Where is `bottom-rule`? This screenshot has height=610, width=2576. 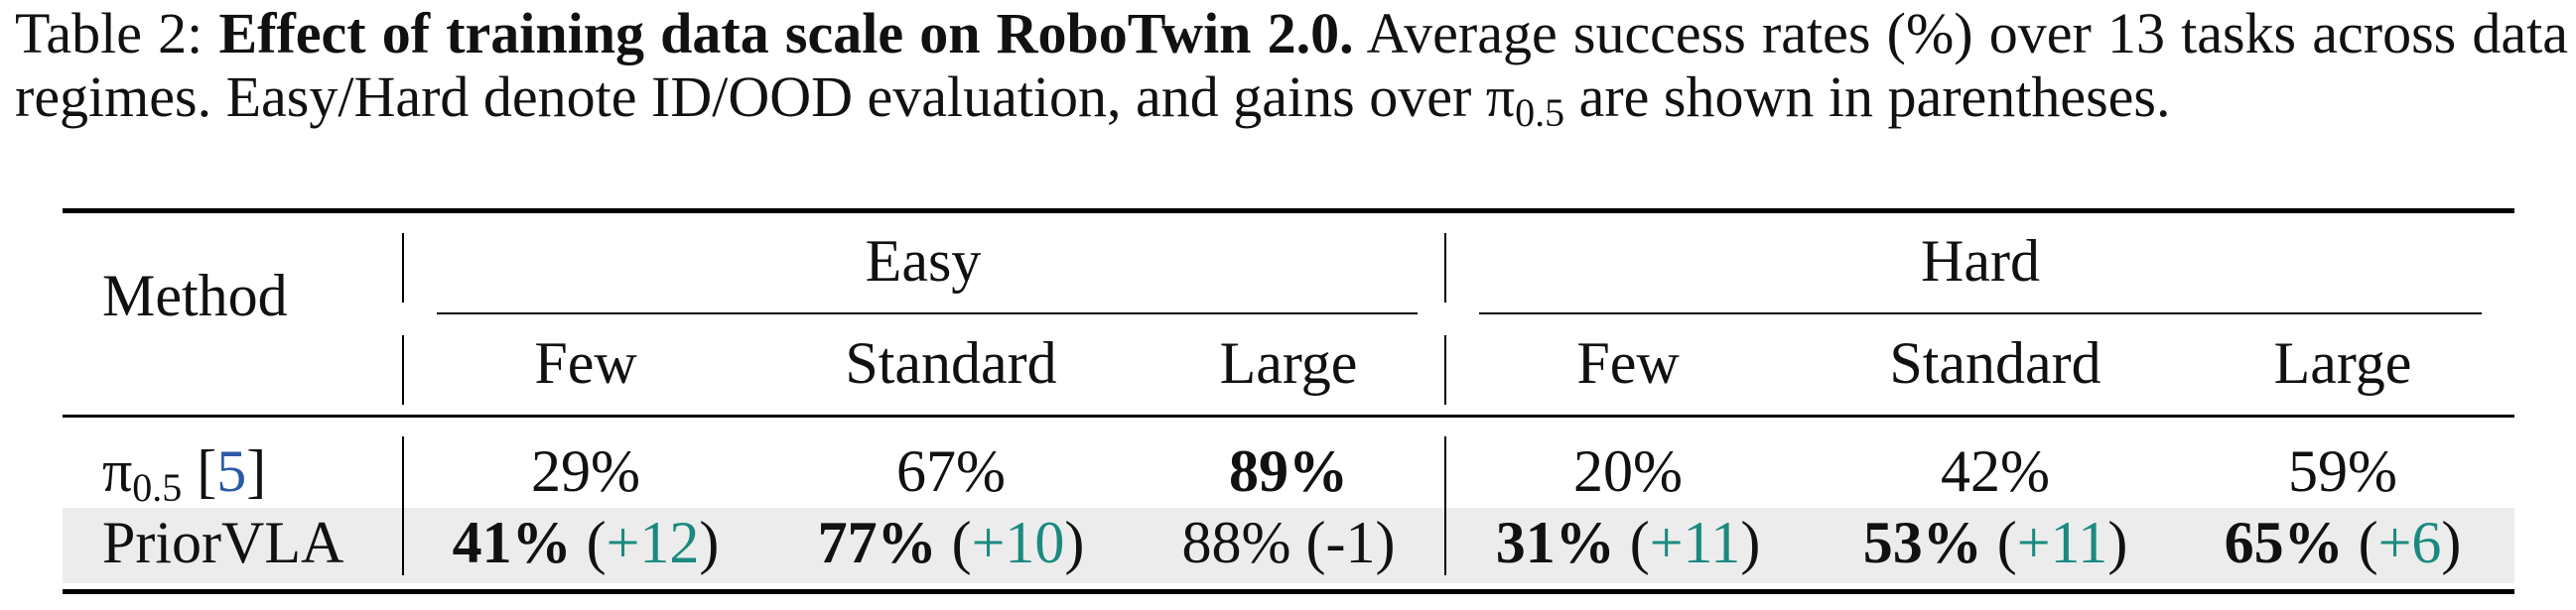
bottom-rule is located at coordinates (1288, 591).